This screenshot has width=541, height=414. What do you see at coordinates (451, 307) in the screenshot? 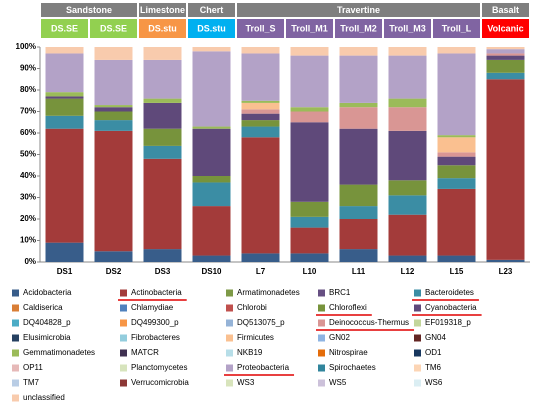
I see `legend-label: Cyanobacteria` at bounding box center [451, 307].